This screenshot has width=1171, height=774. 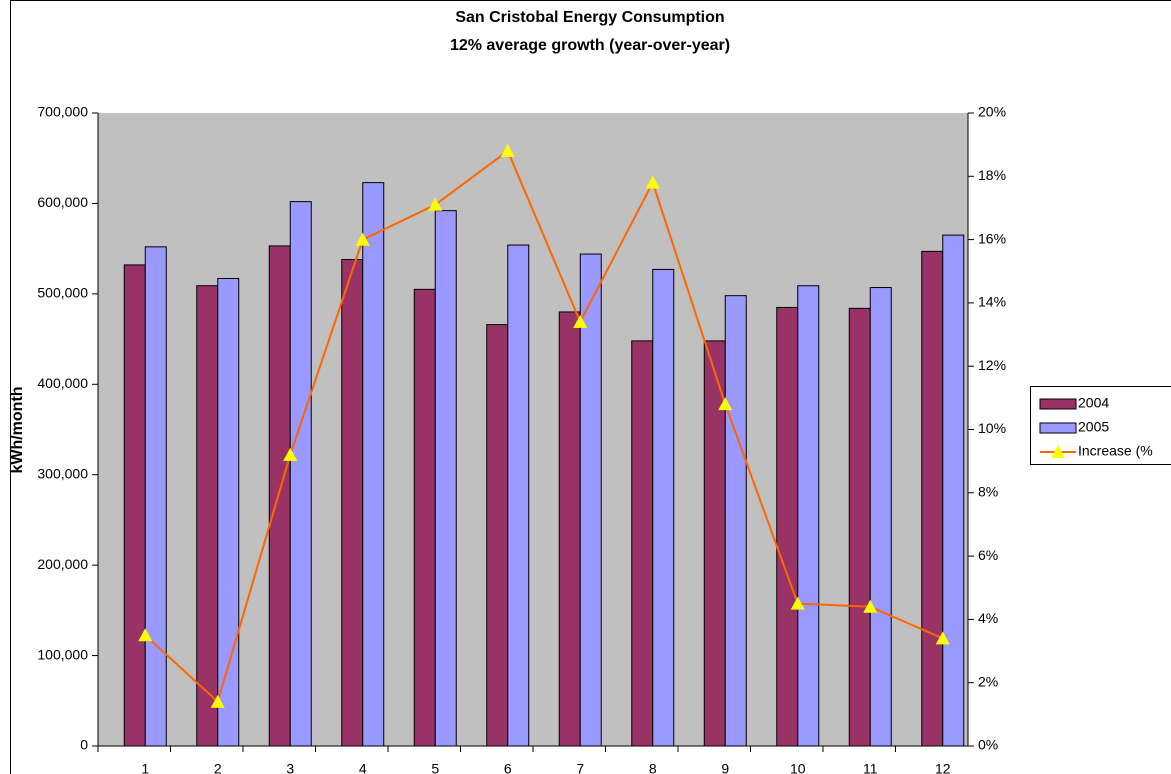 What do you see at coordinates (988, 745) in the screenshot?
I see `y2-tick-label: 0%` at bounding box center [988, 745].